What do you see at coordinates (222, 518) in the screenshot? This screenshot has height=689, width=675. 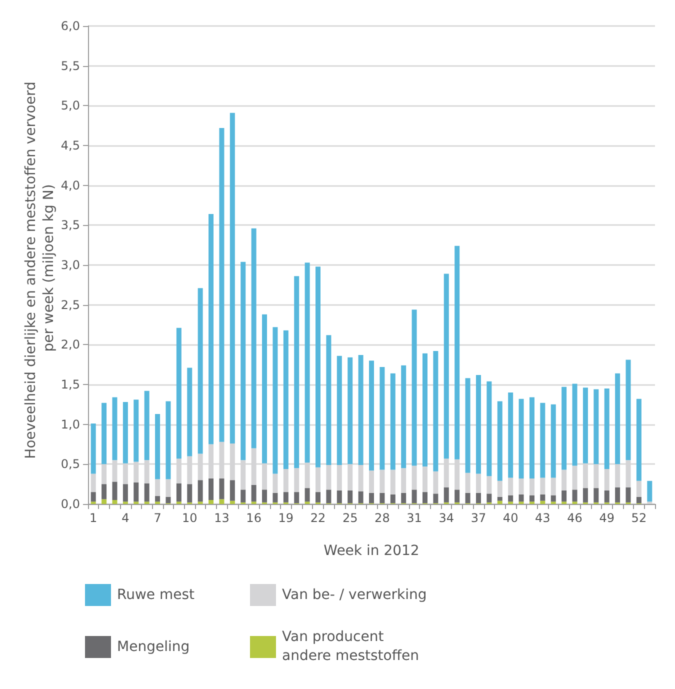 I see `x-tick-label: 13` at bounding box center [222, 518].